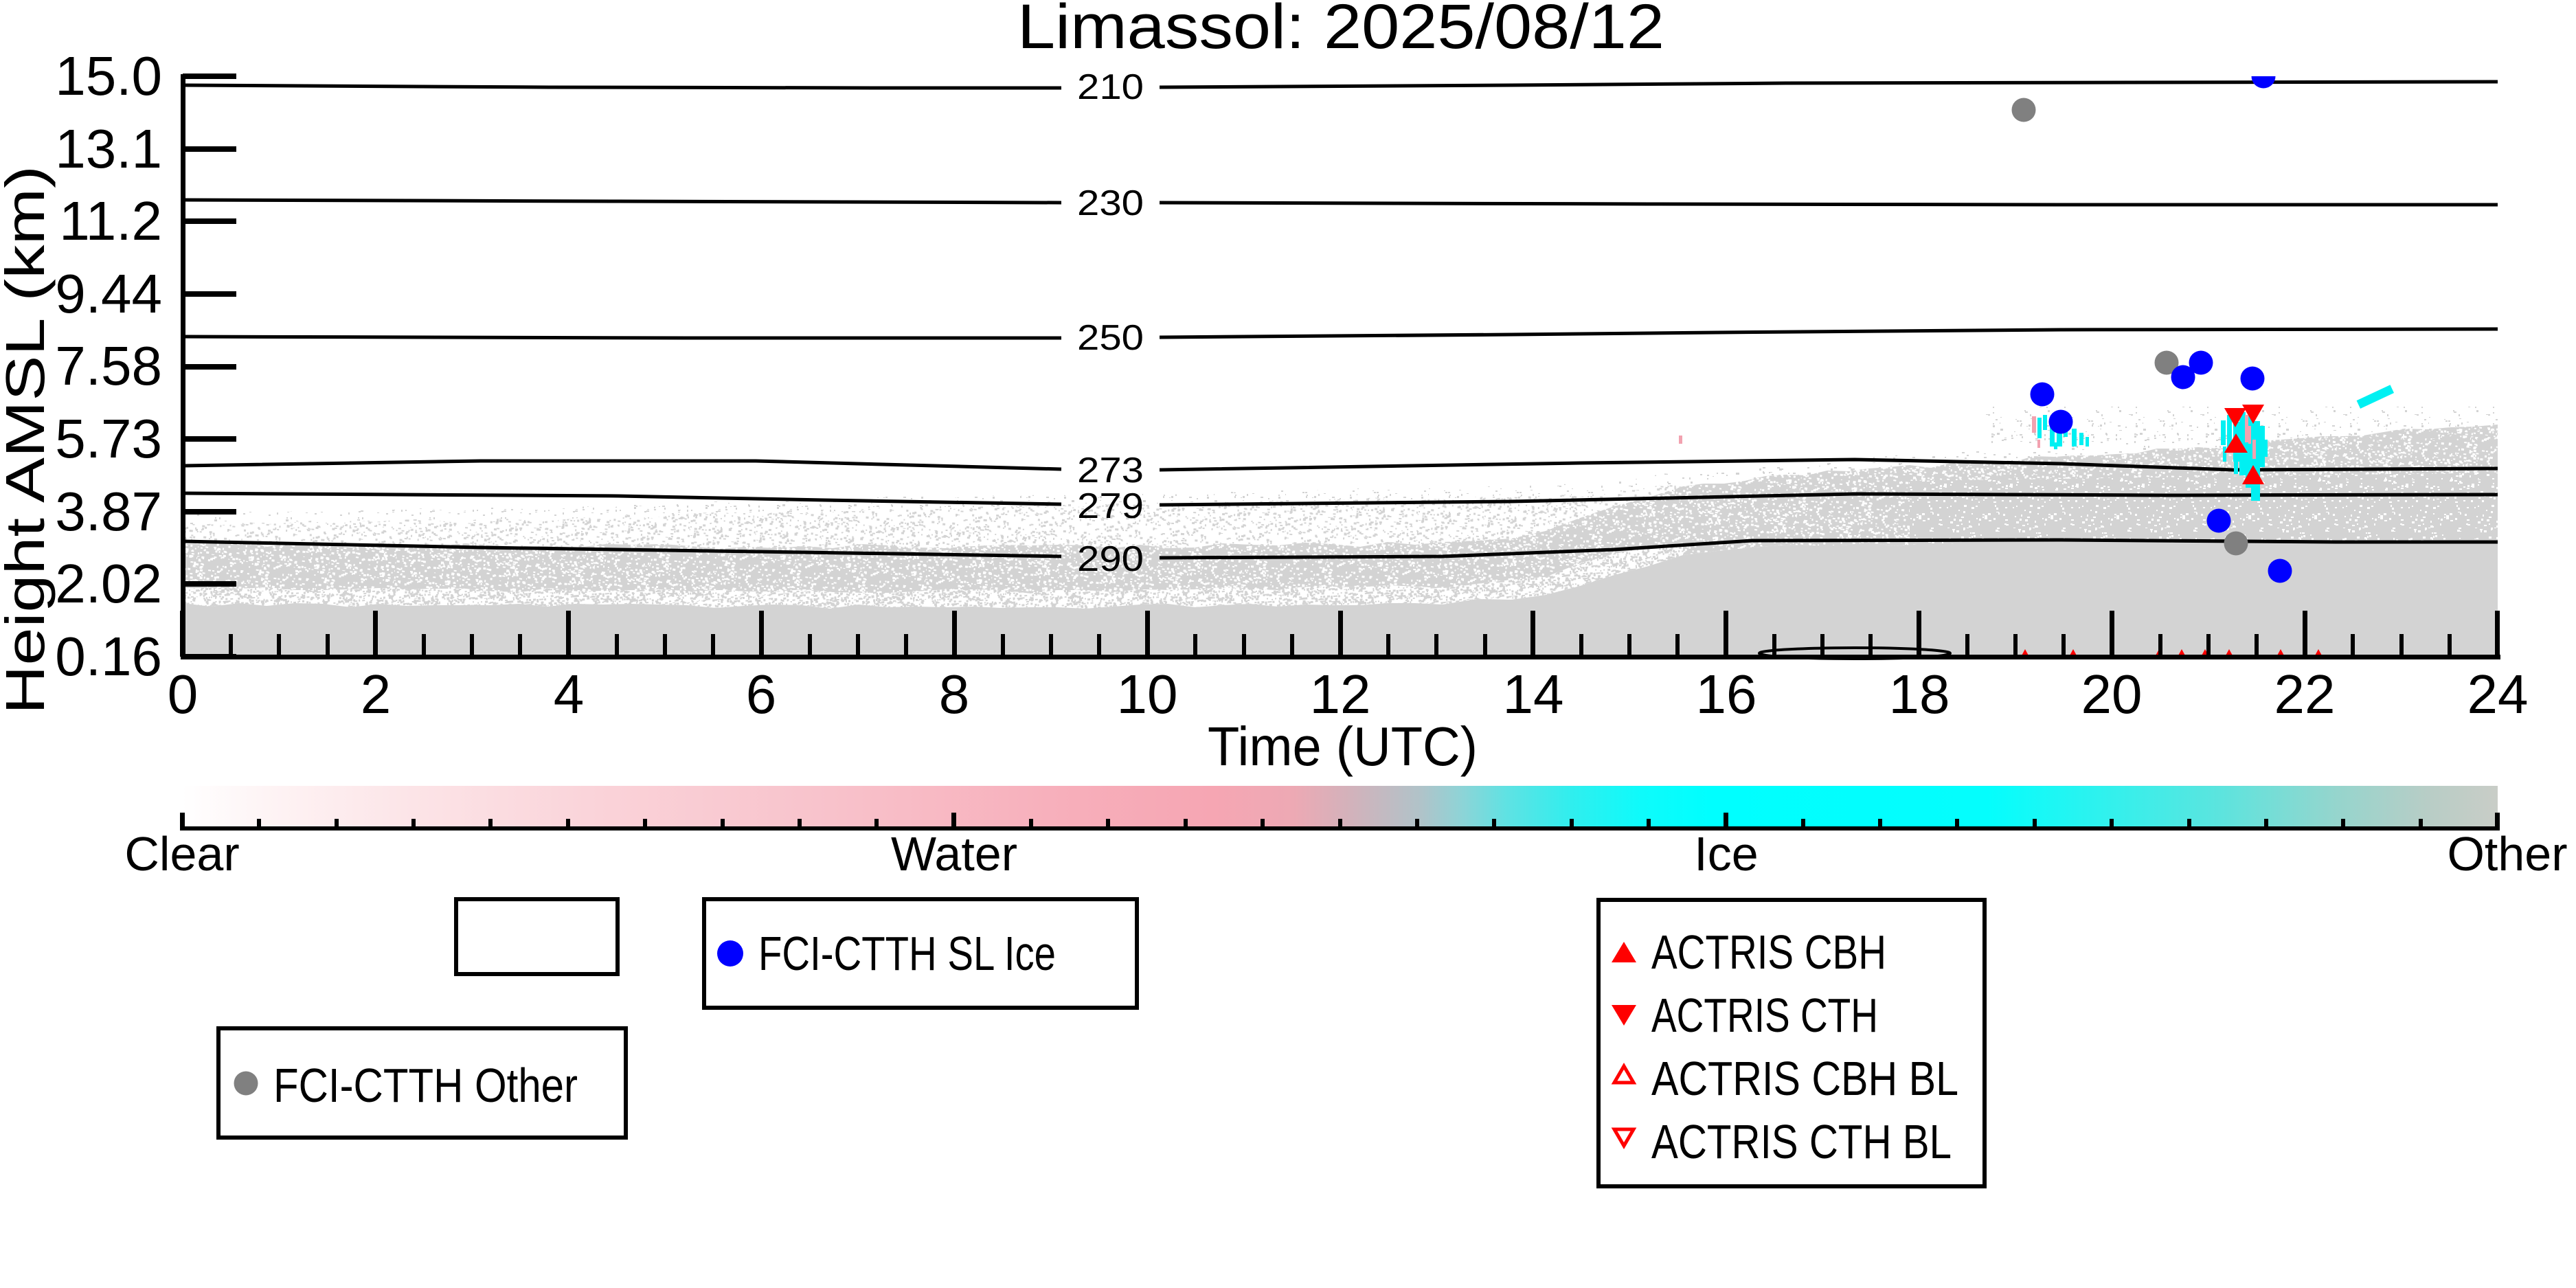 Image resolution: width=2576 pixels, height=1288 pixels. What do you see at coordinates (1919, 694) in the screenshot?
I see `svg-text: 18` at bounding box center [1919, 694].